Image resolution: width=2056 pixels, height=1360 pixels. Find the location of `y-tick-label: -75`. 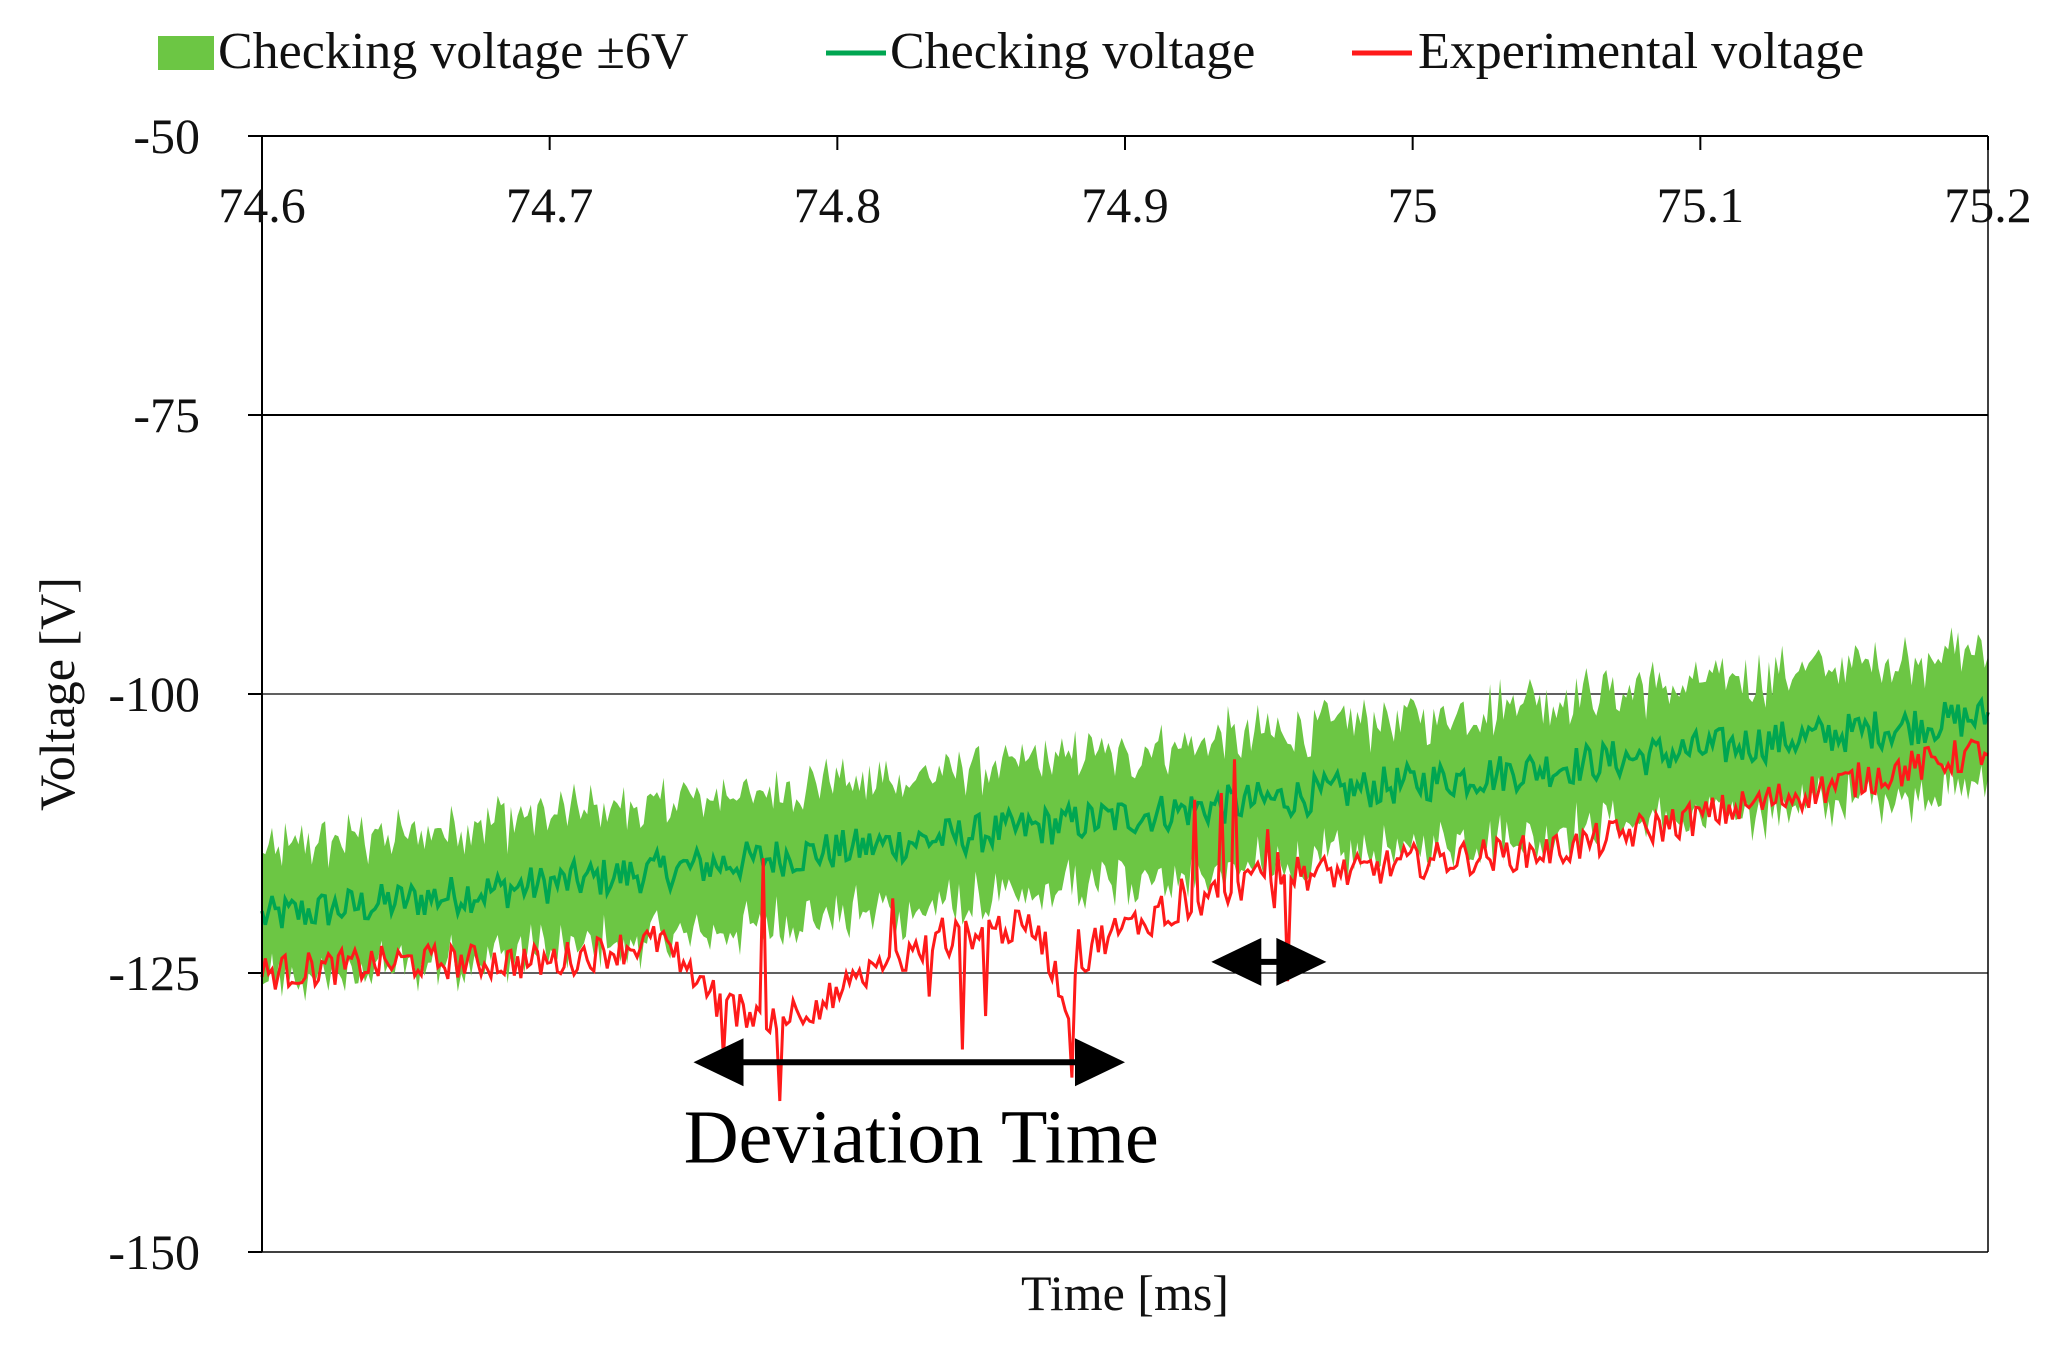

y-tick-label: -75 is located at coordinates (166, 415).